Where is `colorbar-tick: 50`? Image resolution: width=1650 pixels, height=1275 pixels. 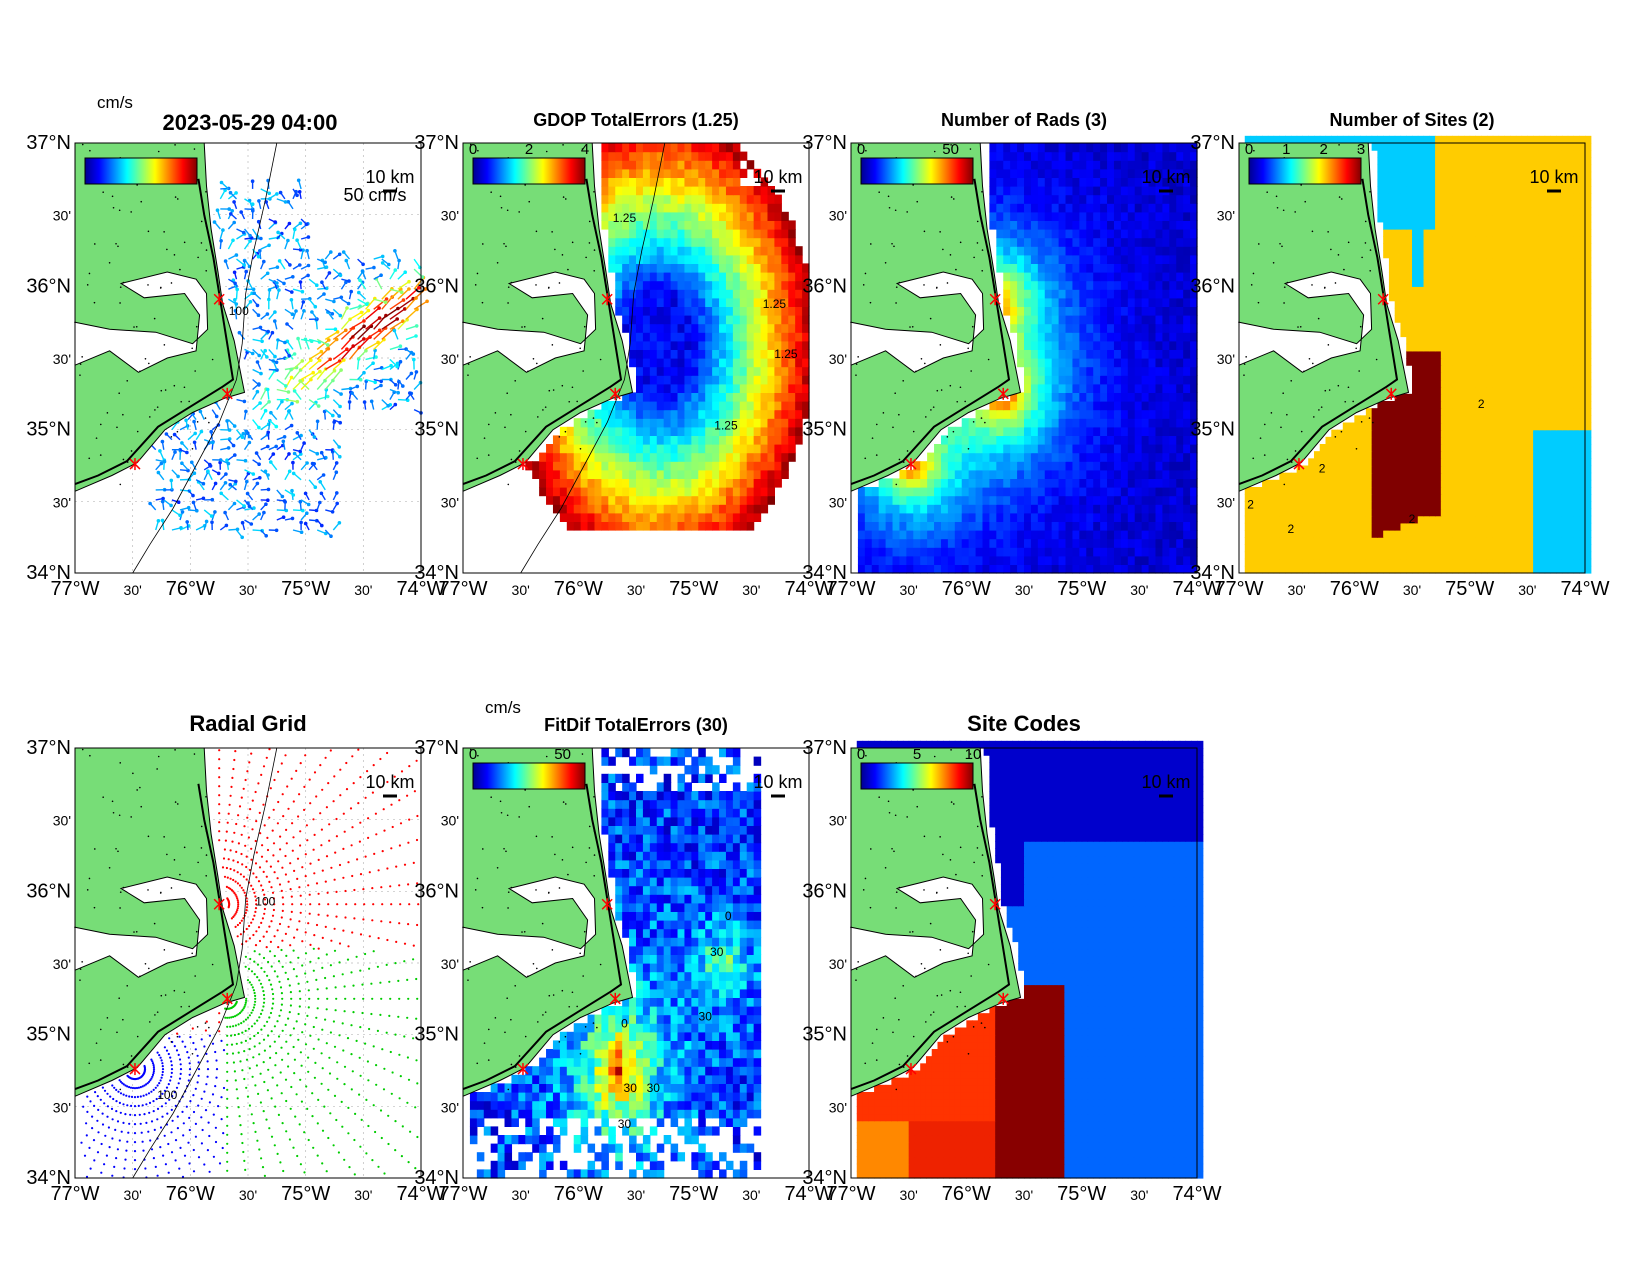 colorbar-tick: 50 is located at coordinates (950, 149).